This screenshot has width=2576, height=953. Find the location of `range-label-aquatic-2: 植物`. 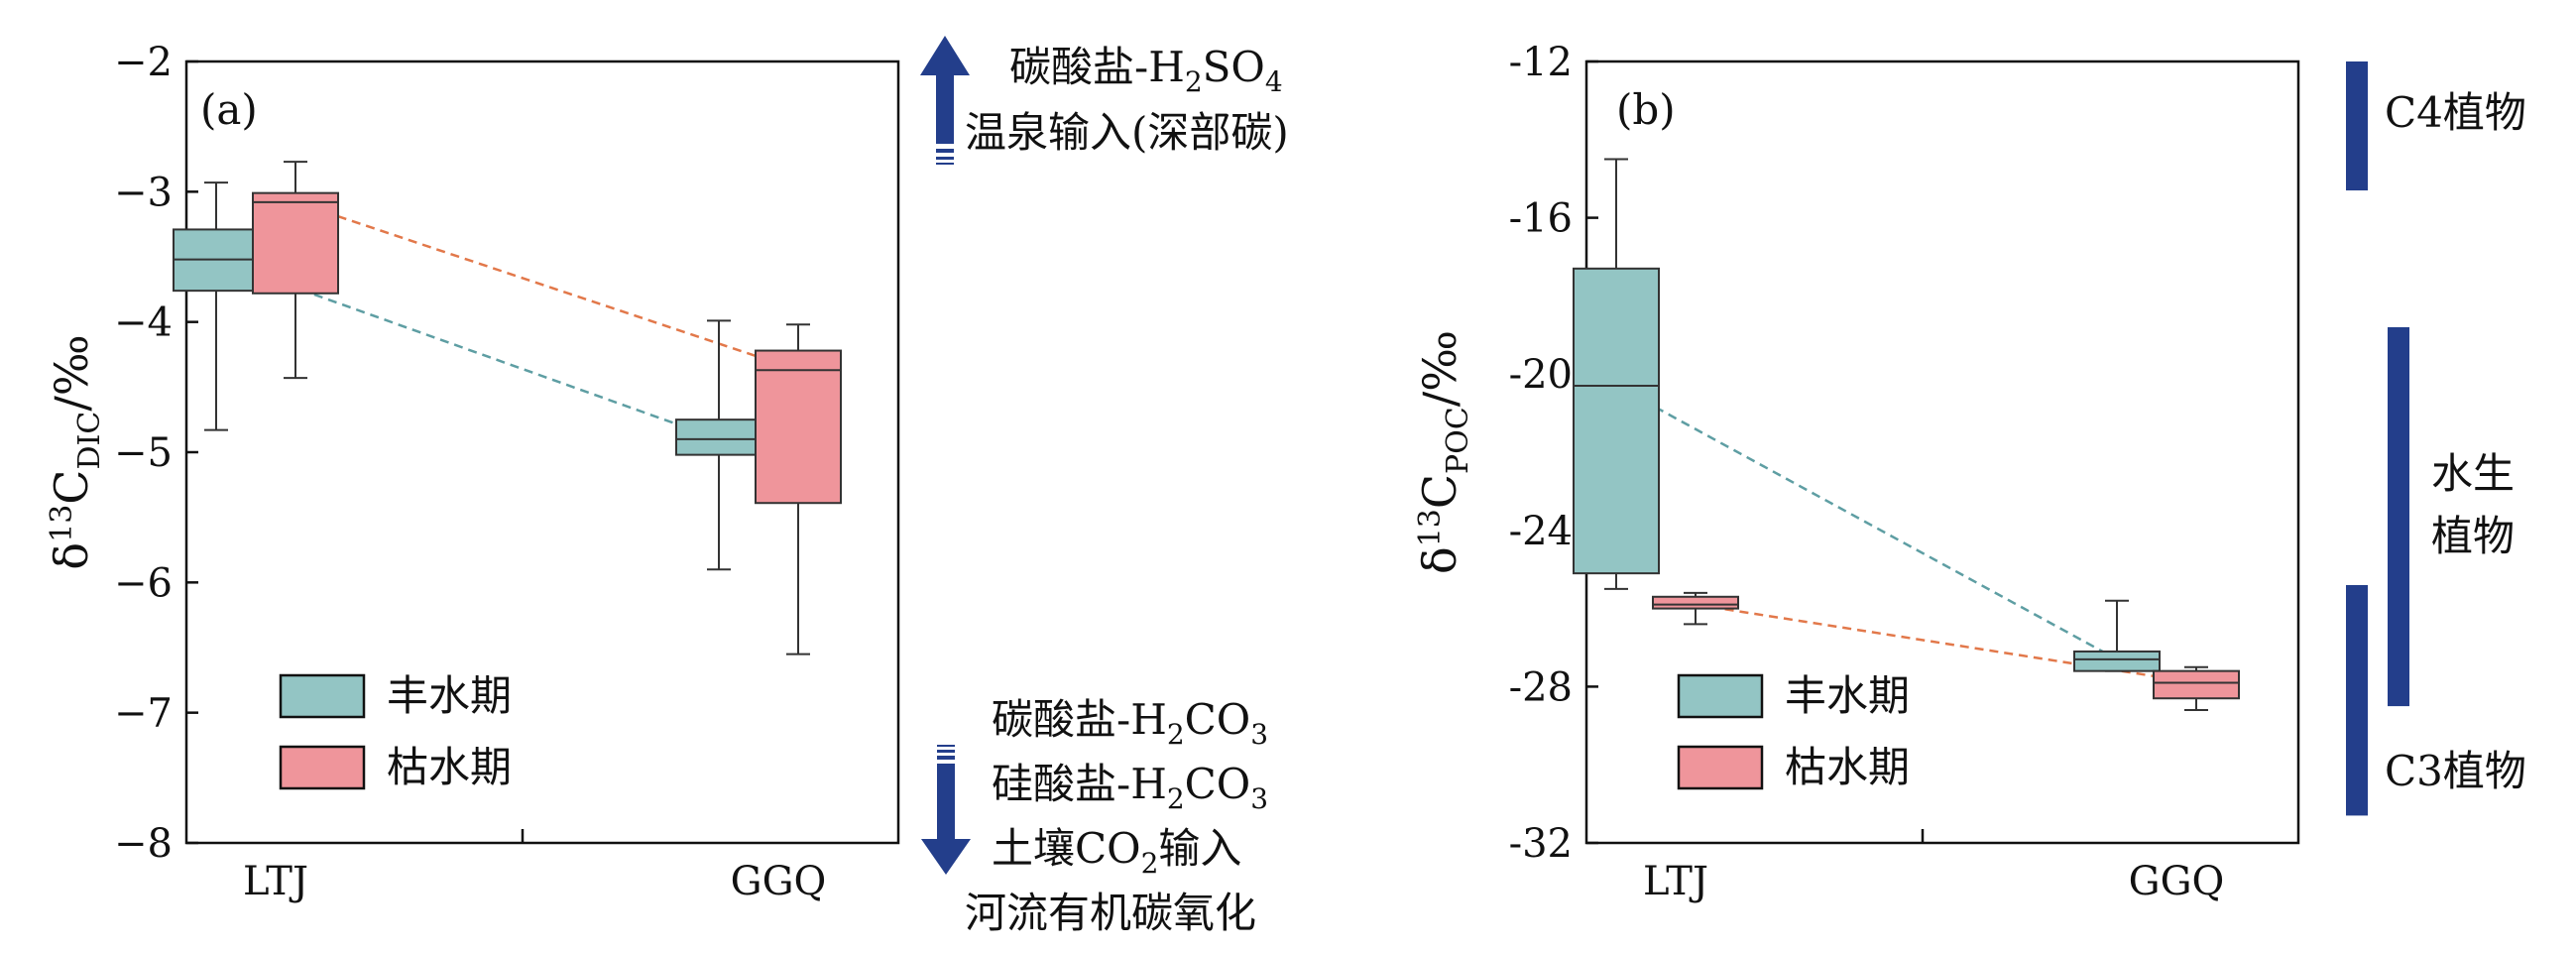

range-label-aquatic-2: 植物 is located at coordinates (2473, 536).